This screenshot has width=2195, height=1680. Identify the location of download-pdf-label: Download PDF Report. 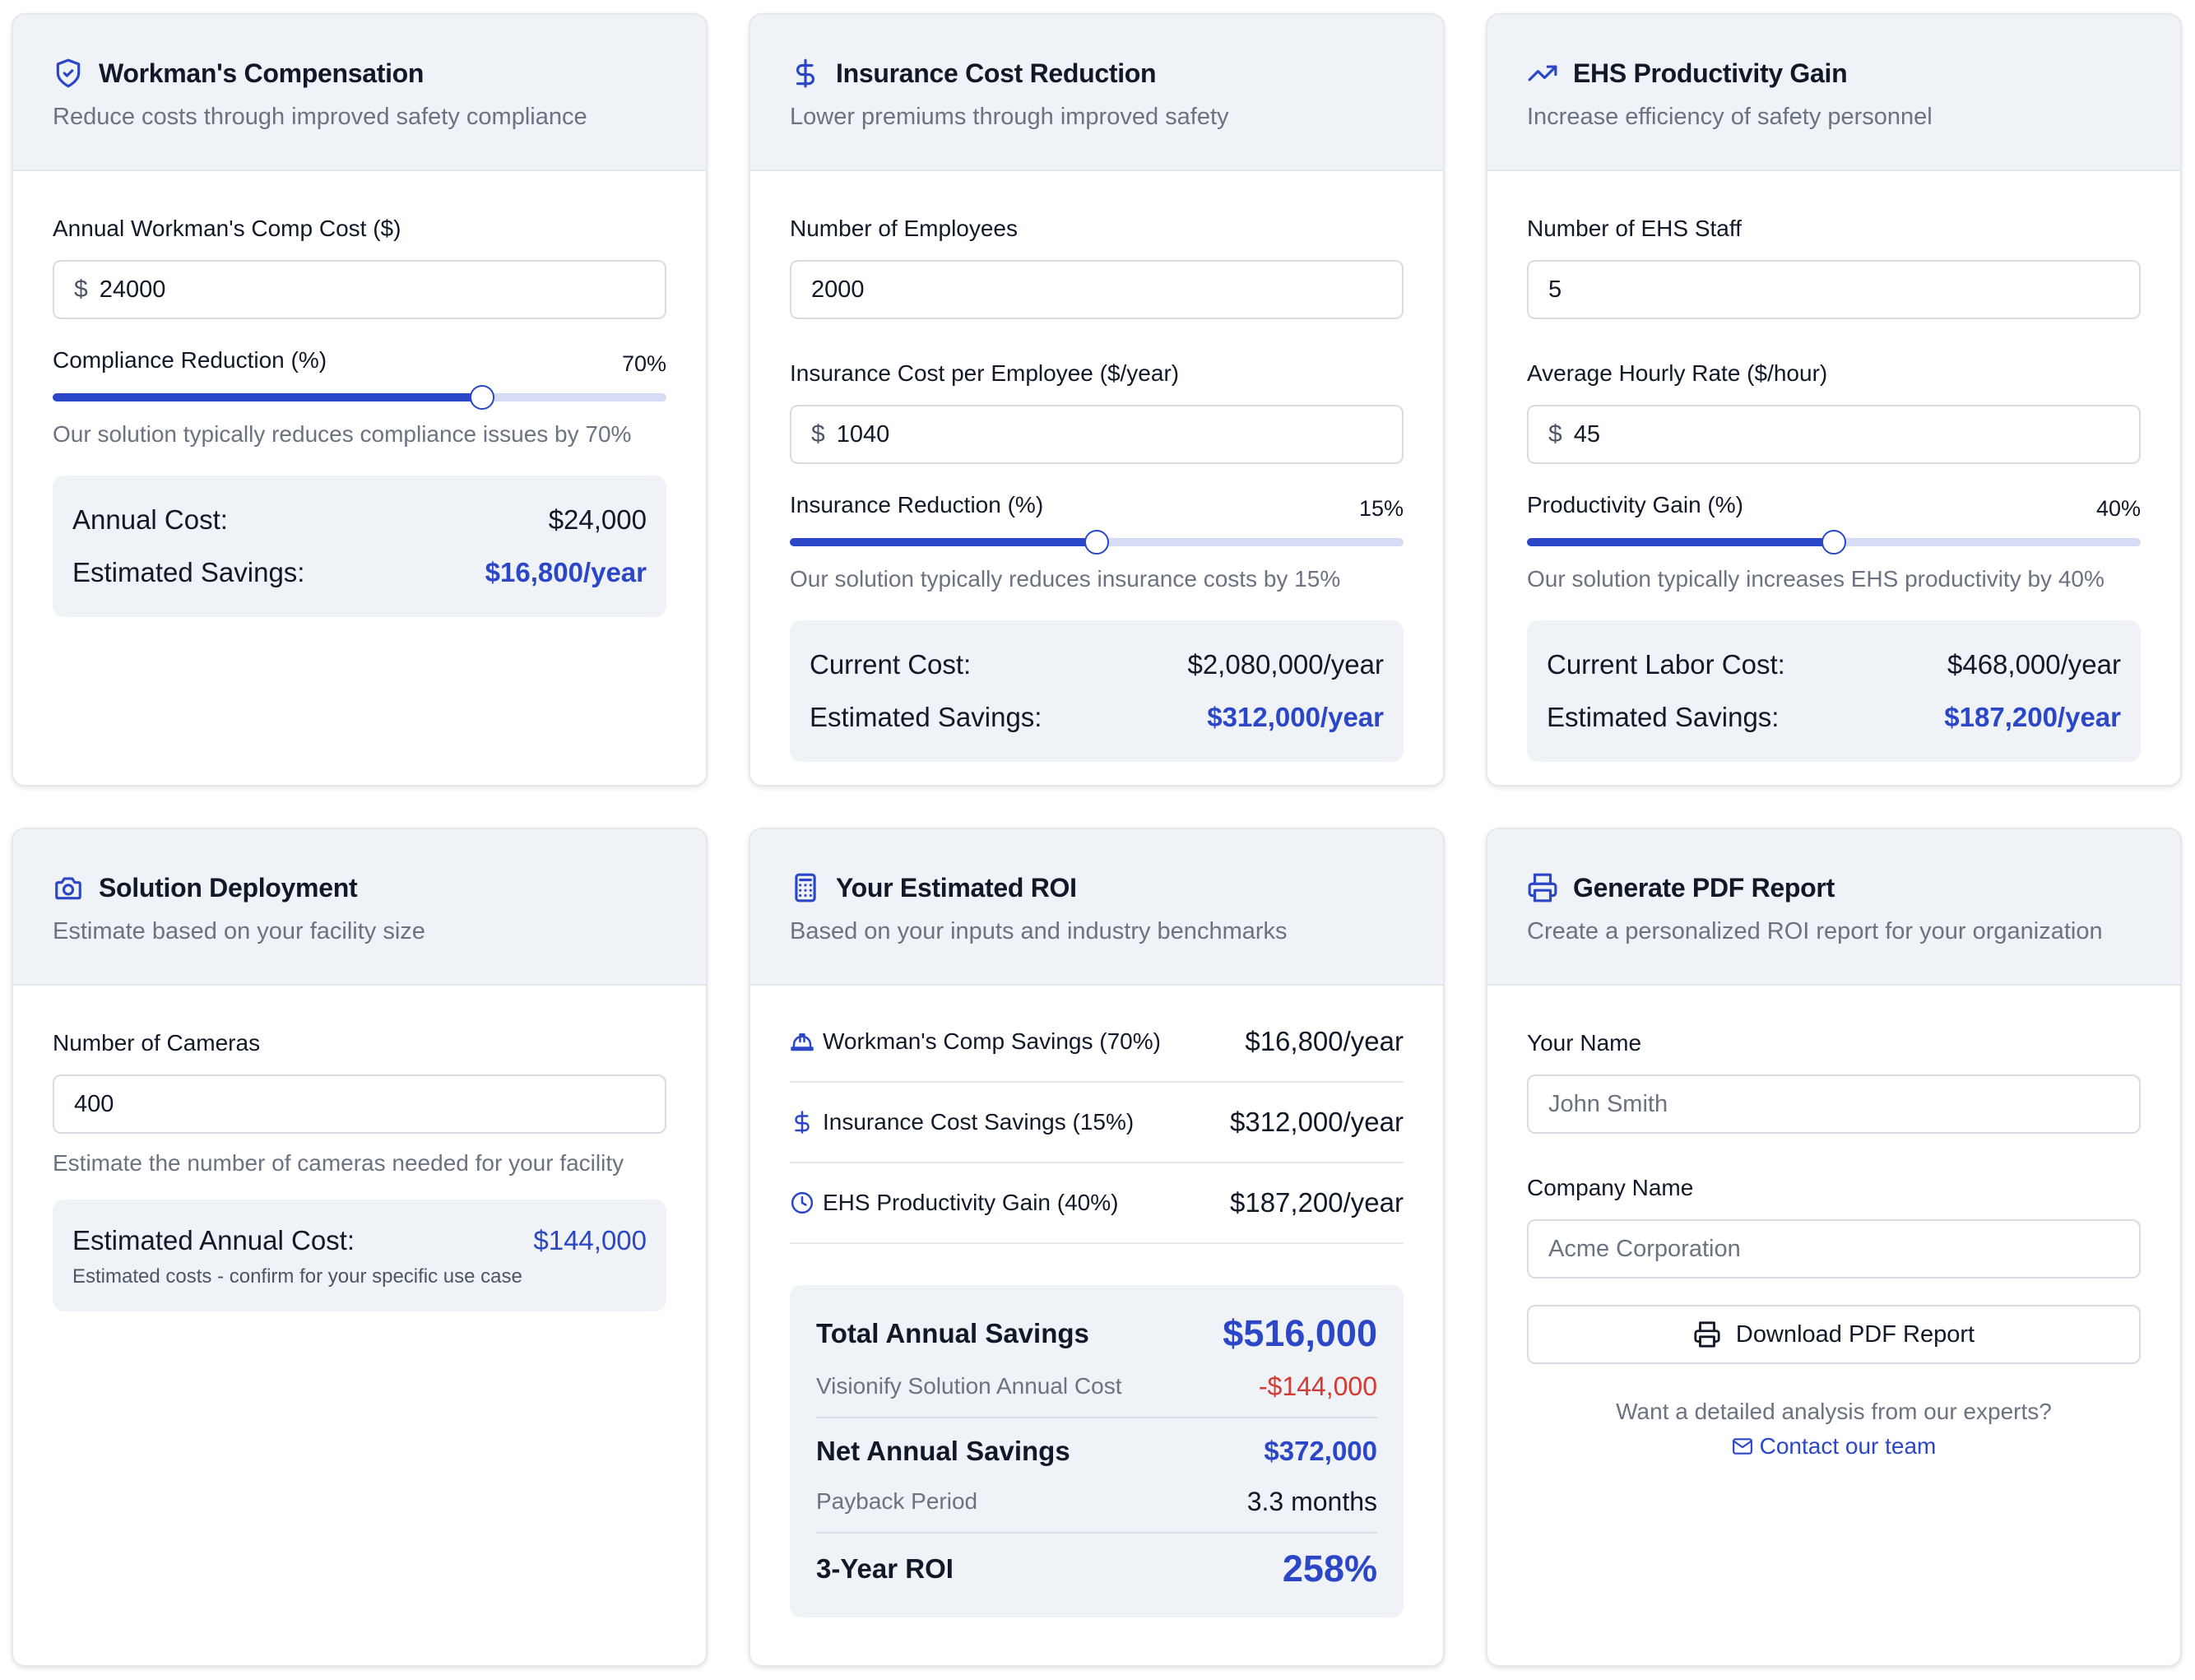
(1855, 1334).